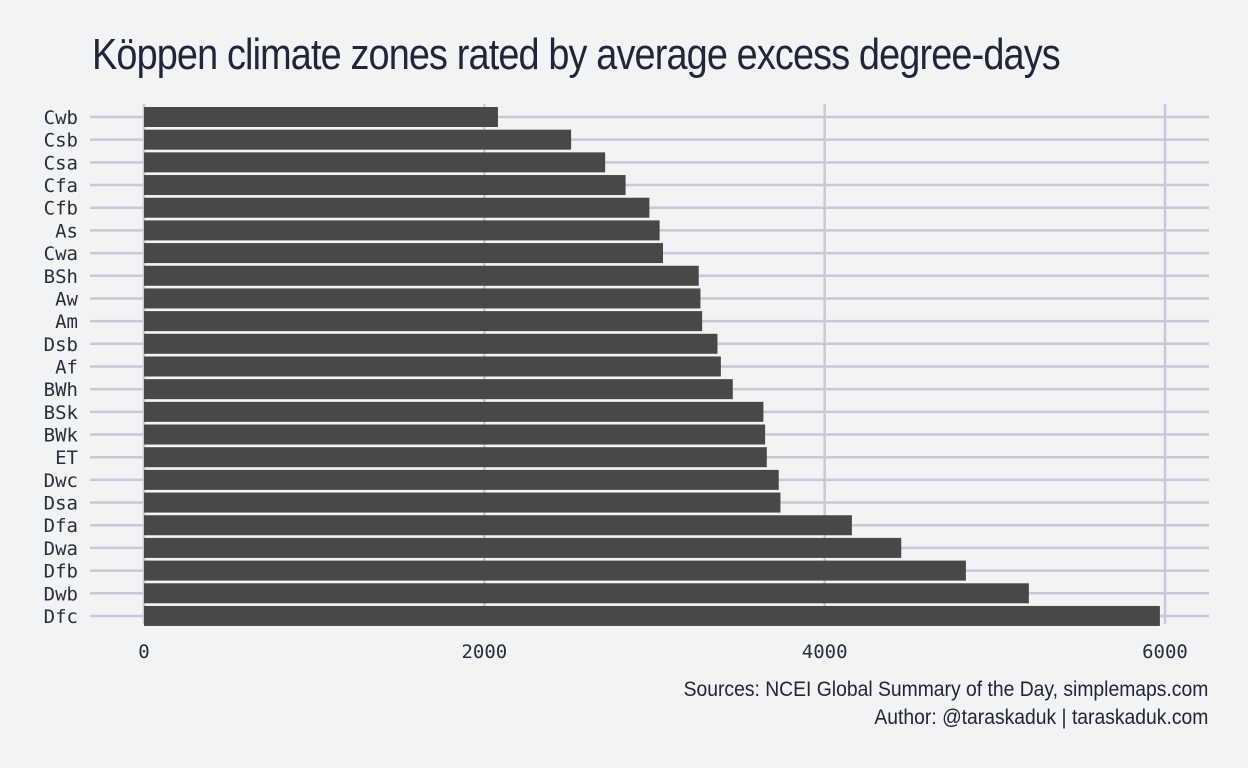  I want to click on caption-author: Author: @taraskaduk | taraskaduk.com, so click(1041, 717).